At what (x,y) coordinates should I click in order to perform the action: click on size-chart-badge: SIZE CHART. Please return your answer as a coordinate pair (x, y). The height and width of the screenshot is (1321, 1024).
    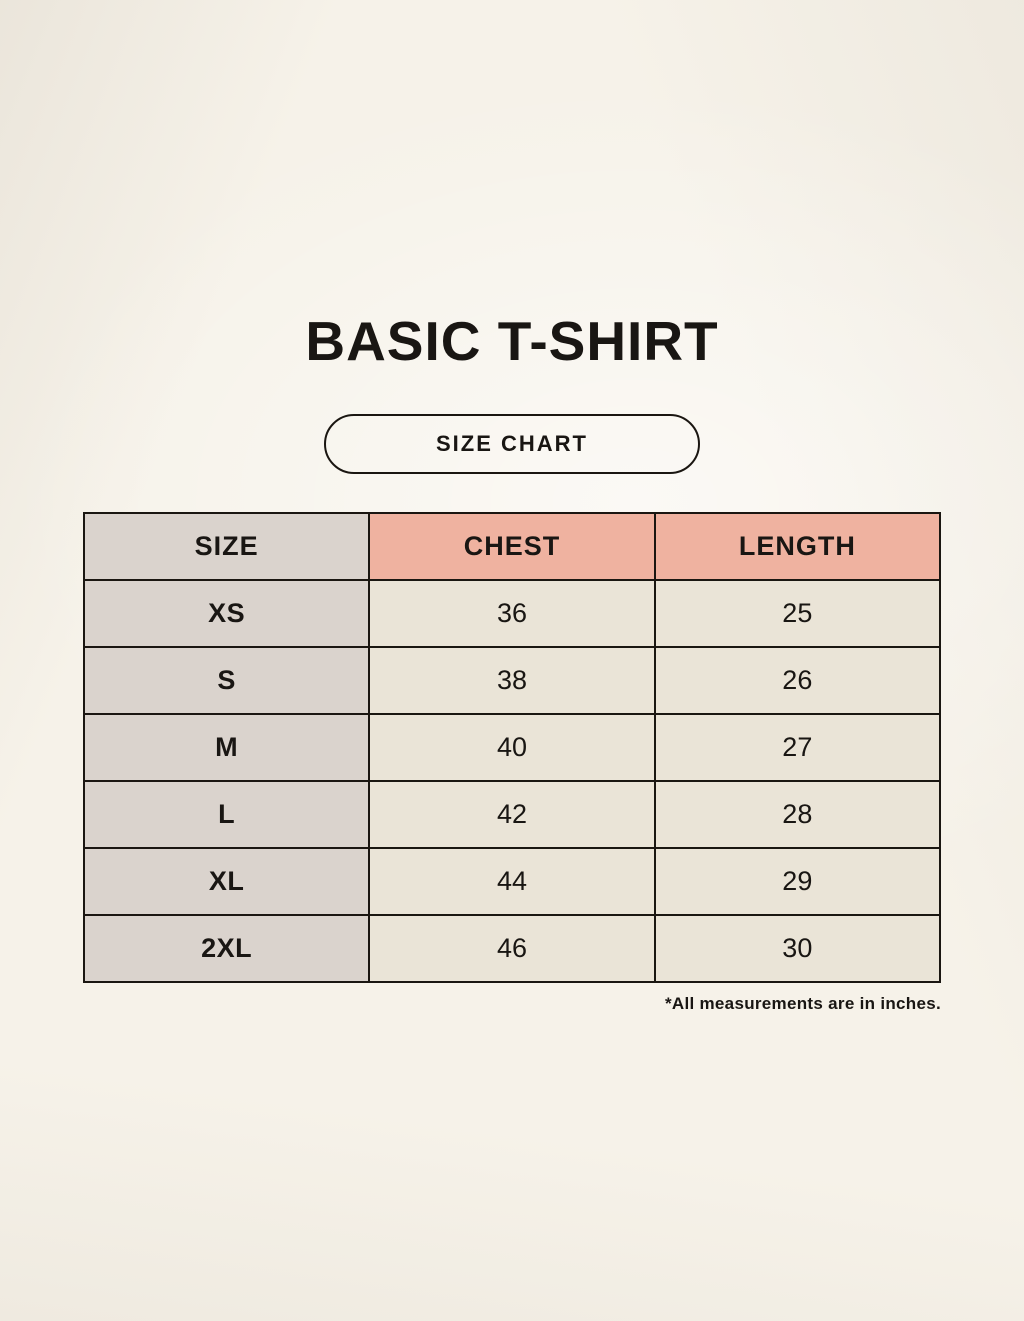
    Looking at the image, I should click on (512, 444).